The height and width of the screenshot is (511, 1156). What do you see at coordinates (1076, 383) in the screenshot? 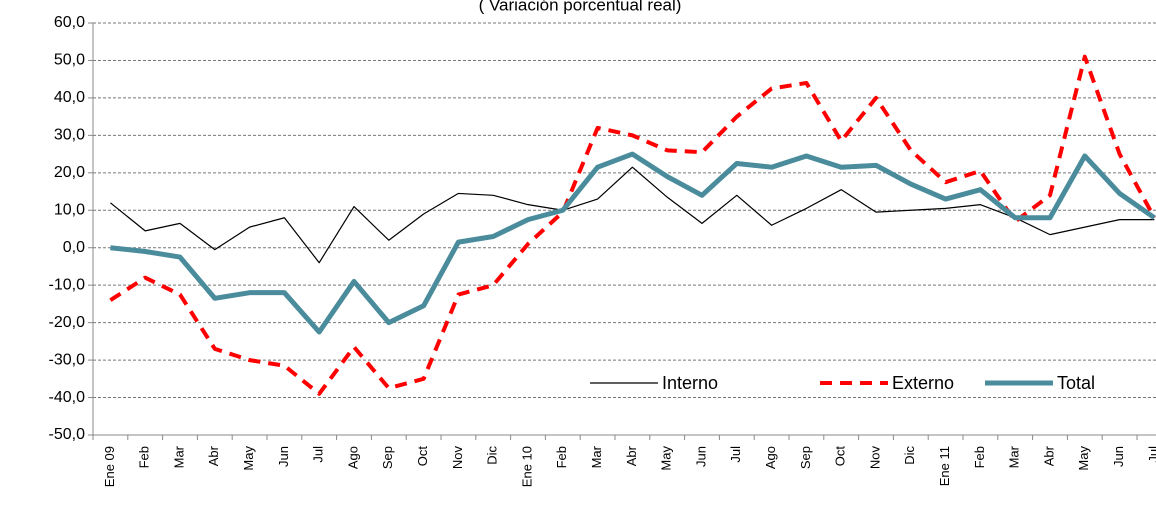
I see `legend-label: Total` at bounding box center [1076, 383].